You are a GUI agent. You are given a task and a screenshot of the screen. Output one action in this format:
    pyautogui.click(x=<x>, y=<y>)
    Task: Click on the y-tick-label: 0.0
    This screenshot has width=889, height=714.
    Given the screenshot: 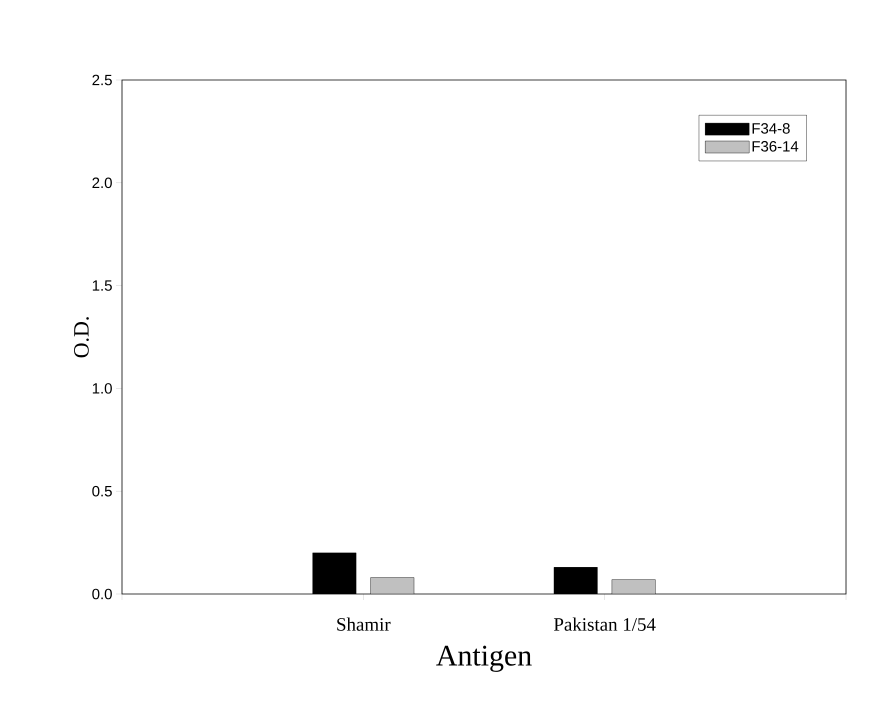 What is the action you would take?
    pyautogui.click(x=102, y=594)
    